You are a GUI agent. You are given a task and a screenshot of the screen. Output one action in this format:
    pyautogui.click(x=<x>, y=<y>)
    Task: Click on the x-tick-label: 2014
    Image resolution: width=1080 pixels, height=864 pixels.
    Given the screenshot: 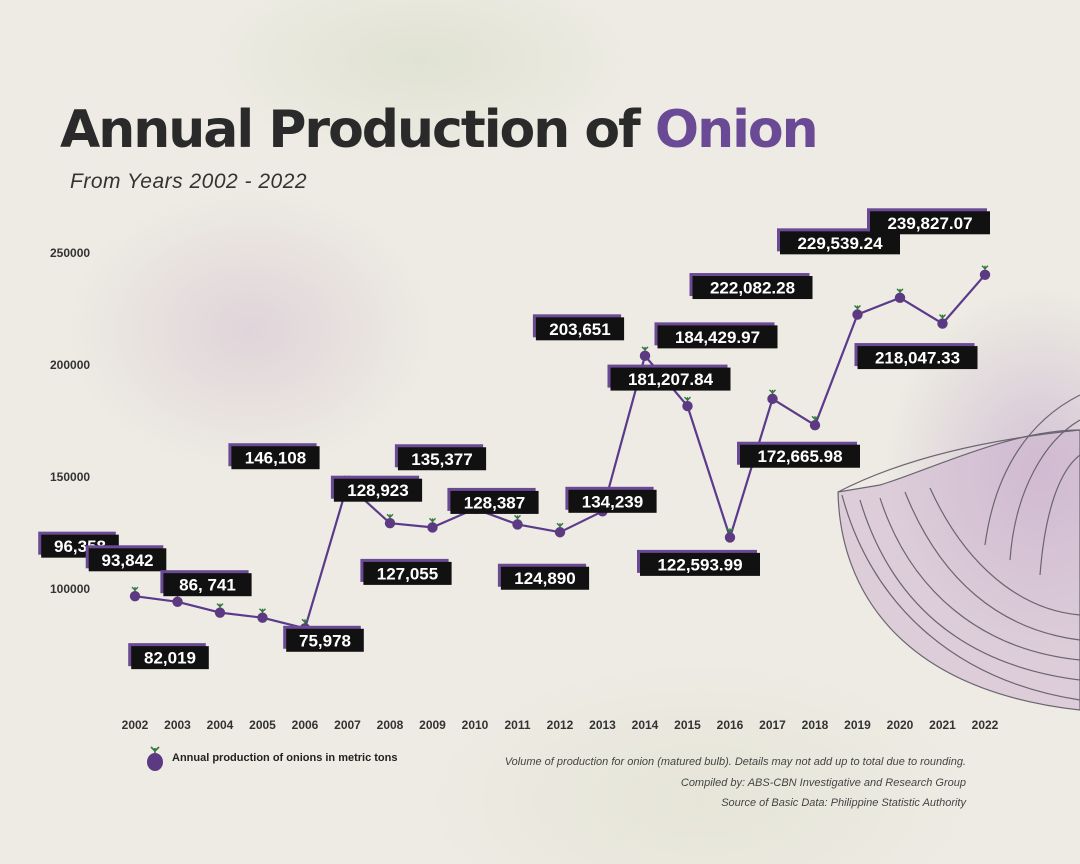 What is the action you would take?
    pyautogui.click(x=645, y=725)
    